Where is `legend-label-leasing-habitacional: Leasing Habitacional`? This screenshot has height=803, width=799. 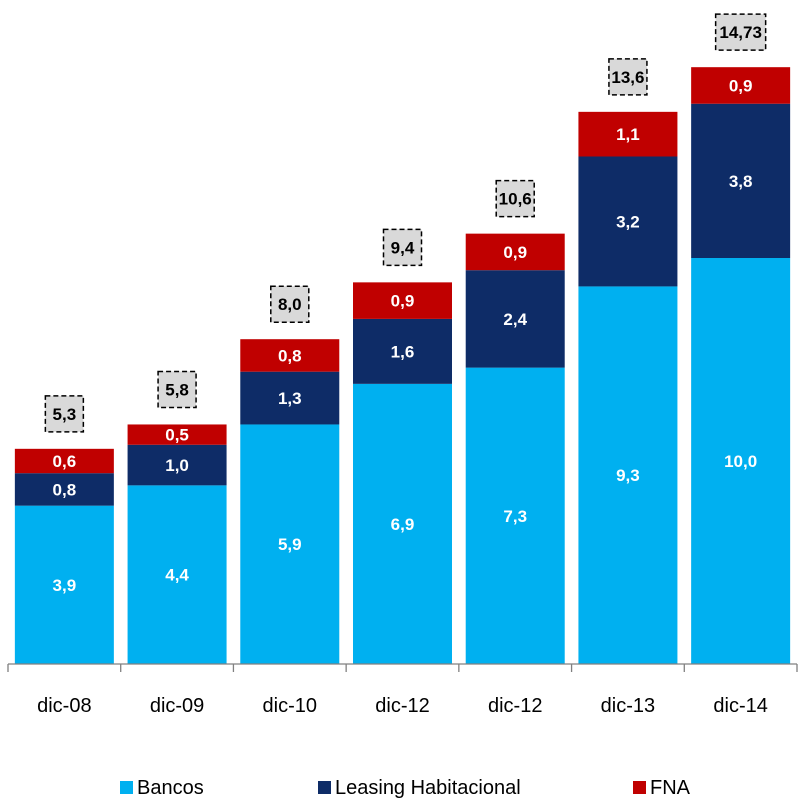 legend-label-leasing-habitacional: Leasing Habitacional is located at coordinates (428, 788).